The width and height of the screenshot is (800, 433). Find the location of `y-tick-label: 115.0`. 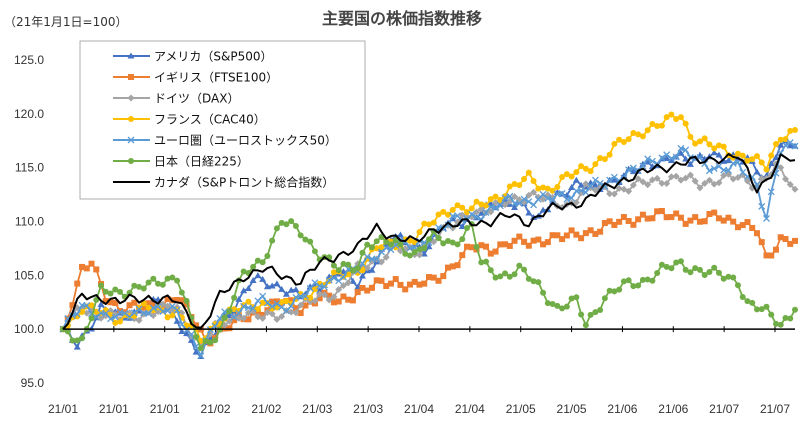

y-tick-label: 115.0 is located at coordinates (29, 168).